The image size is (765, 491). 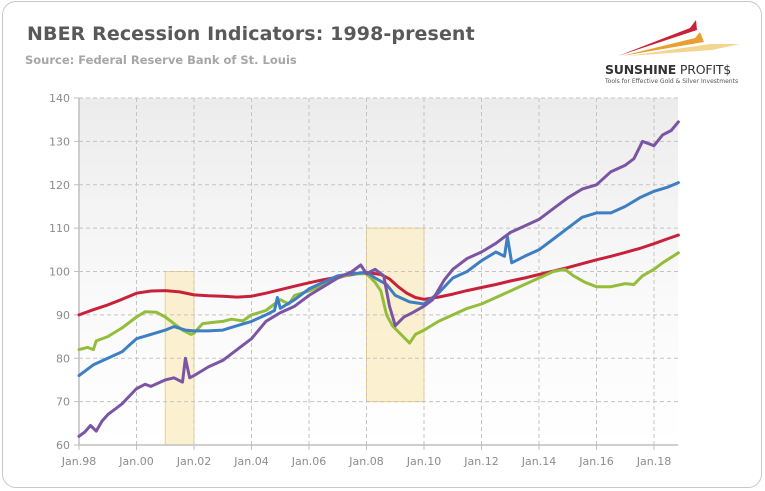 I want to click on logo-swoosh-icon, so click(x=679, y=38).